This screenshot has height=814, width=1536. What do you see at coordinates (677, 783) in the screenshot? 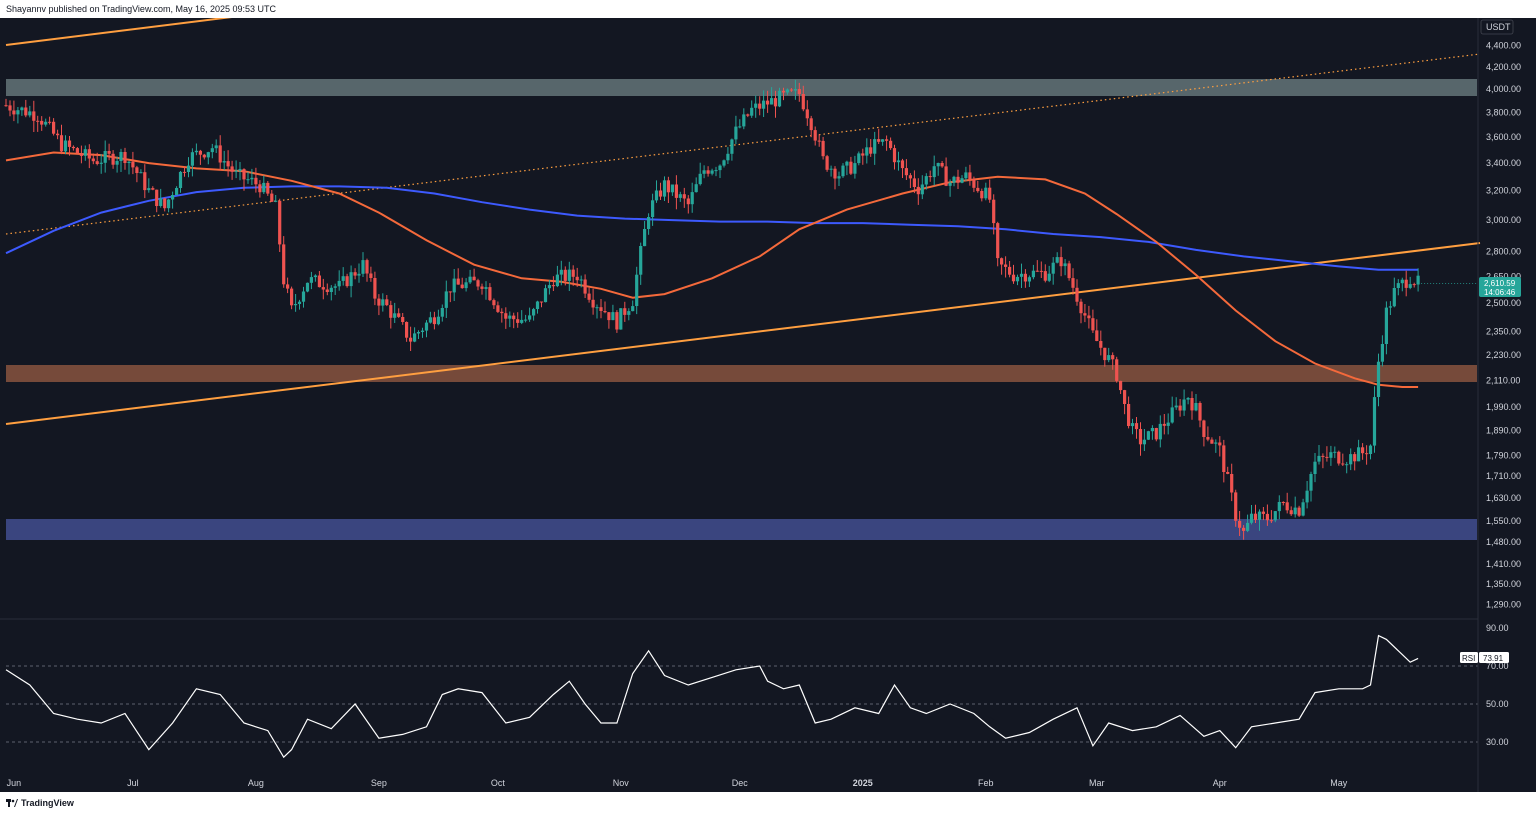
I see `time-axis: Jun Jul Aug Sep Oct Nov Dec 2025 Feb Mar Apr May` at bounding box center [677, 783].